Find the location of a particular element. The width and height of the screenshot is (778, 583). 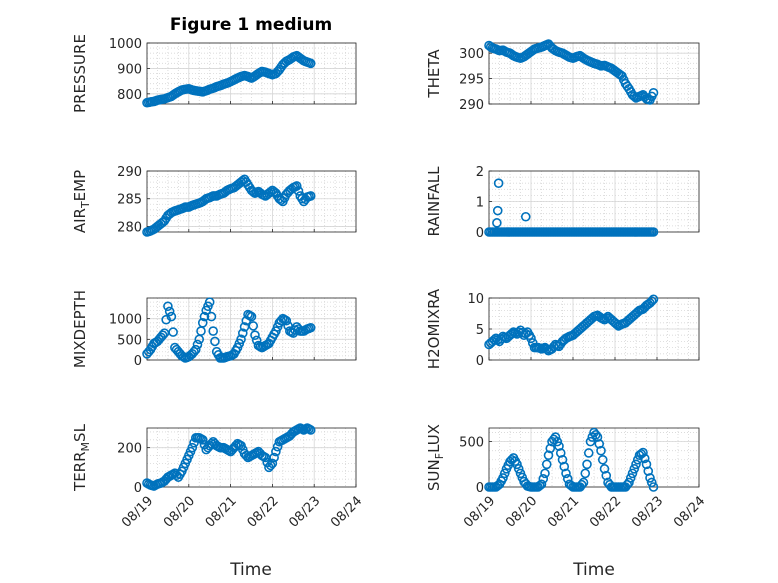

y-tick-label: 5 is located at coordinates (480, 330).